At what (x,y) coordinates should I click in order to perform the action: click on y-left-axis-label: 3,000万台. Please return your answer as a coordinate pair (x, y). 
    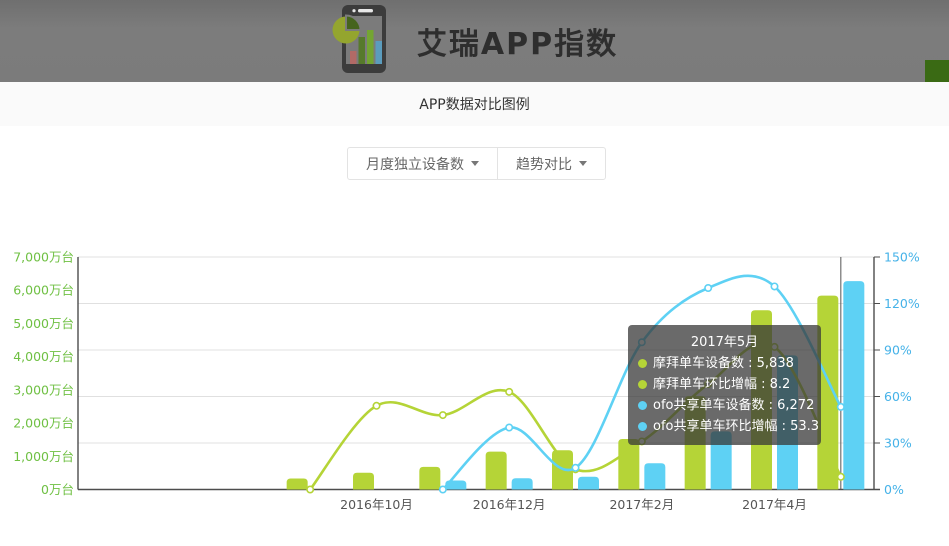
    Looking at the image, I should click on (43, 389).